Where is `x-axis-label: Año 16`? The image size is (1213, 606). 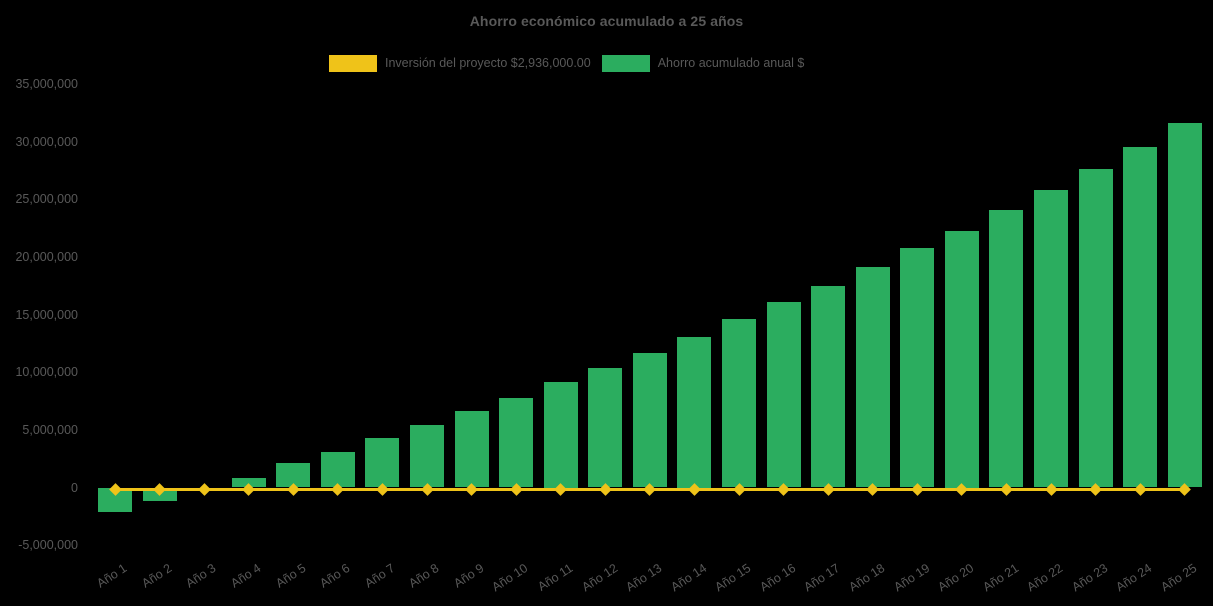
x-axis-label: Año 16 is located at coordinates (778, 578).